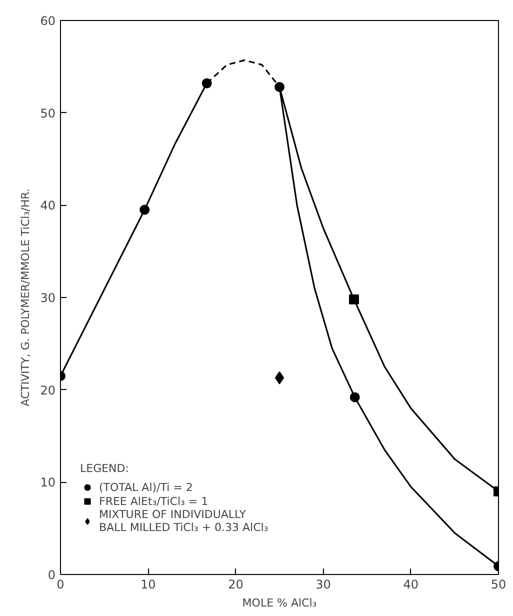 This screenshot has height=616, width=513. Describe the element at coordinates (105, 468) in the screenshot. I see `legend-title: LEGEND:` at that location.